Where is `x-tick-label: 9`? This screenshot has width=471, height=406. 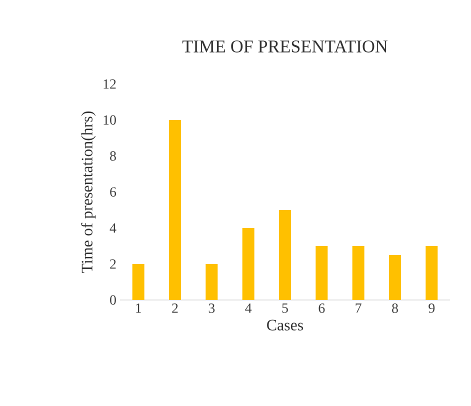
x-tick-label: 9 is located at coordinates (431, 308).